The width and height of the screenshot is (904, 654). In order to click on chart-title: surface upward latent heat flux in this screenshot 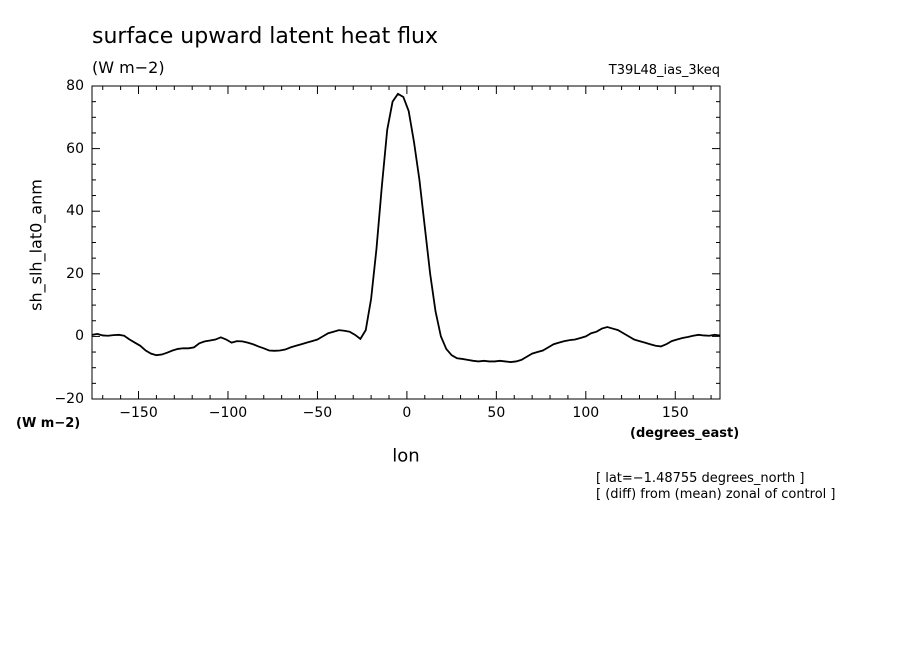, I will do `click(265, 36)`.